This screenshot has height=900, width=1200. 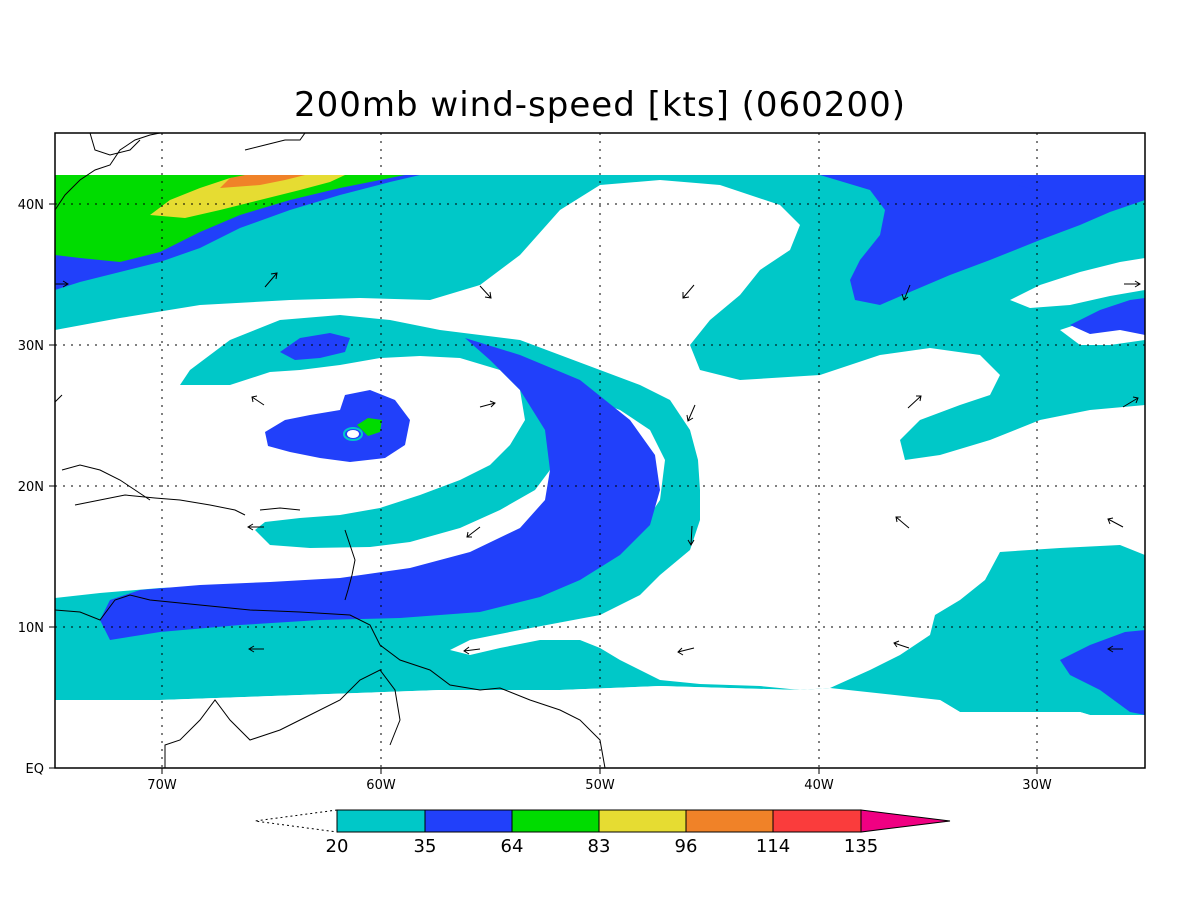 What do you see at coordinates (369, 427) in the screenshot?
I see `contour-64kt-green-core` at bounding box center [369, 427].